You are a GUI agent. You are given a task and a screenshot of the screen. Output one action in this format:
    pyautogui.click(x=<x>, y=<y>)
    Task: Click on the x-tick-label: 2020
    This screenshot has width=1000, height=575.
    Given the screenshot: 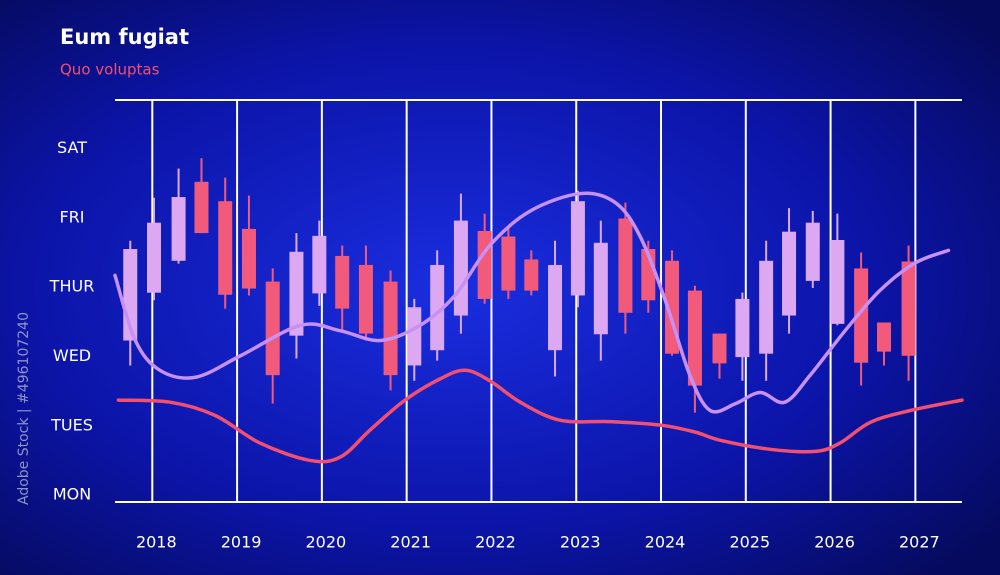 What is the action you would take?
    pyautogui.click(x=326, y=542)
    